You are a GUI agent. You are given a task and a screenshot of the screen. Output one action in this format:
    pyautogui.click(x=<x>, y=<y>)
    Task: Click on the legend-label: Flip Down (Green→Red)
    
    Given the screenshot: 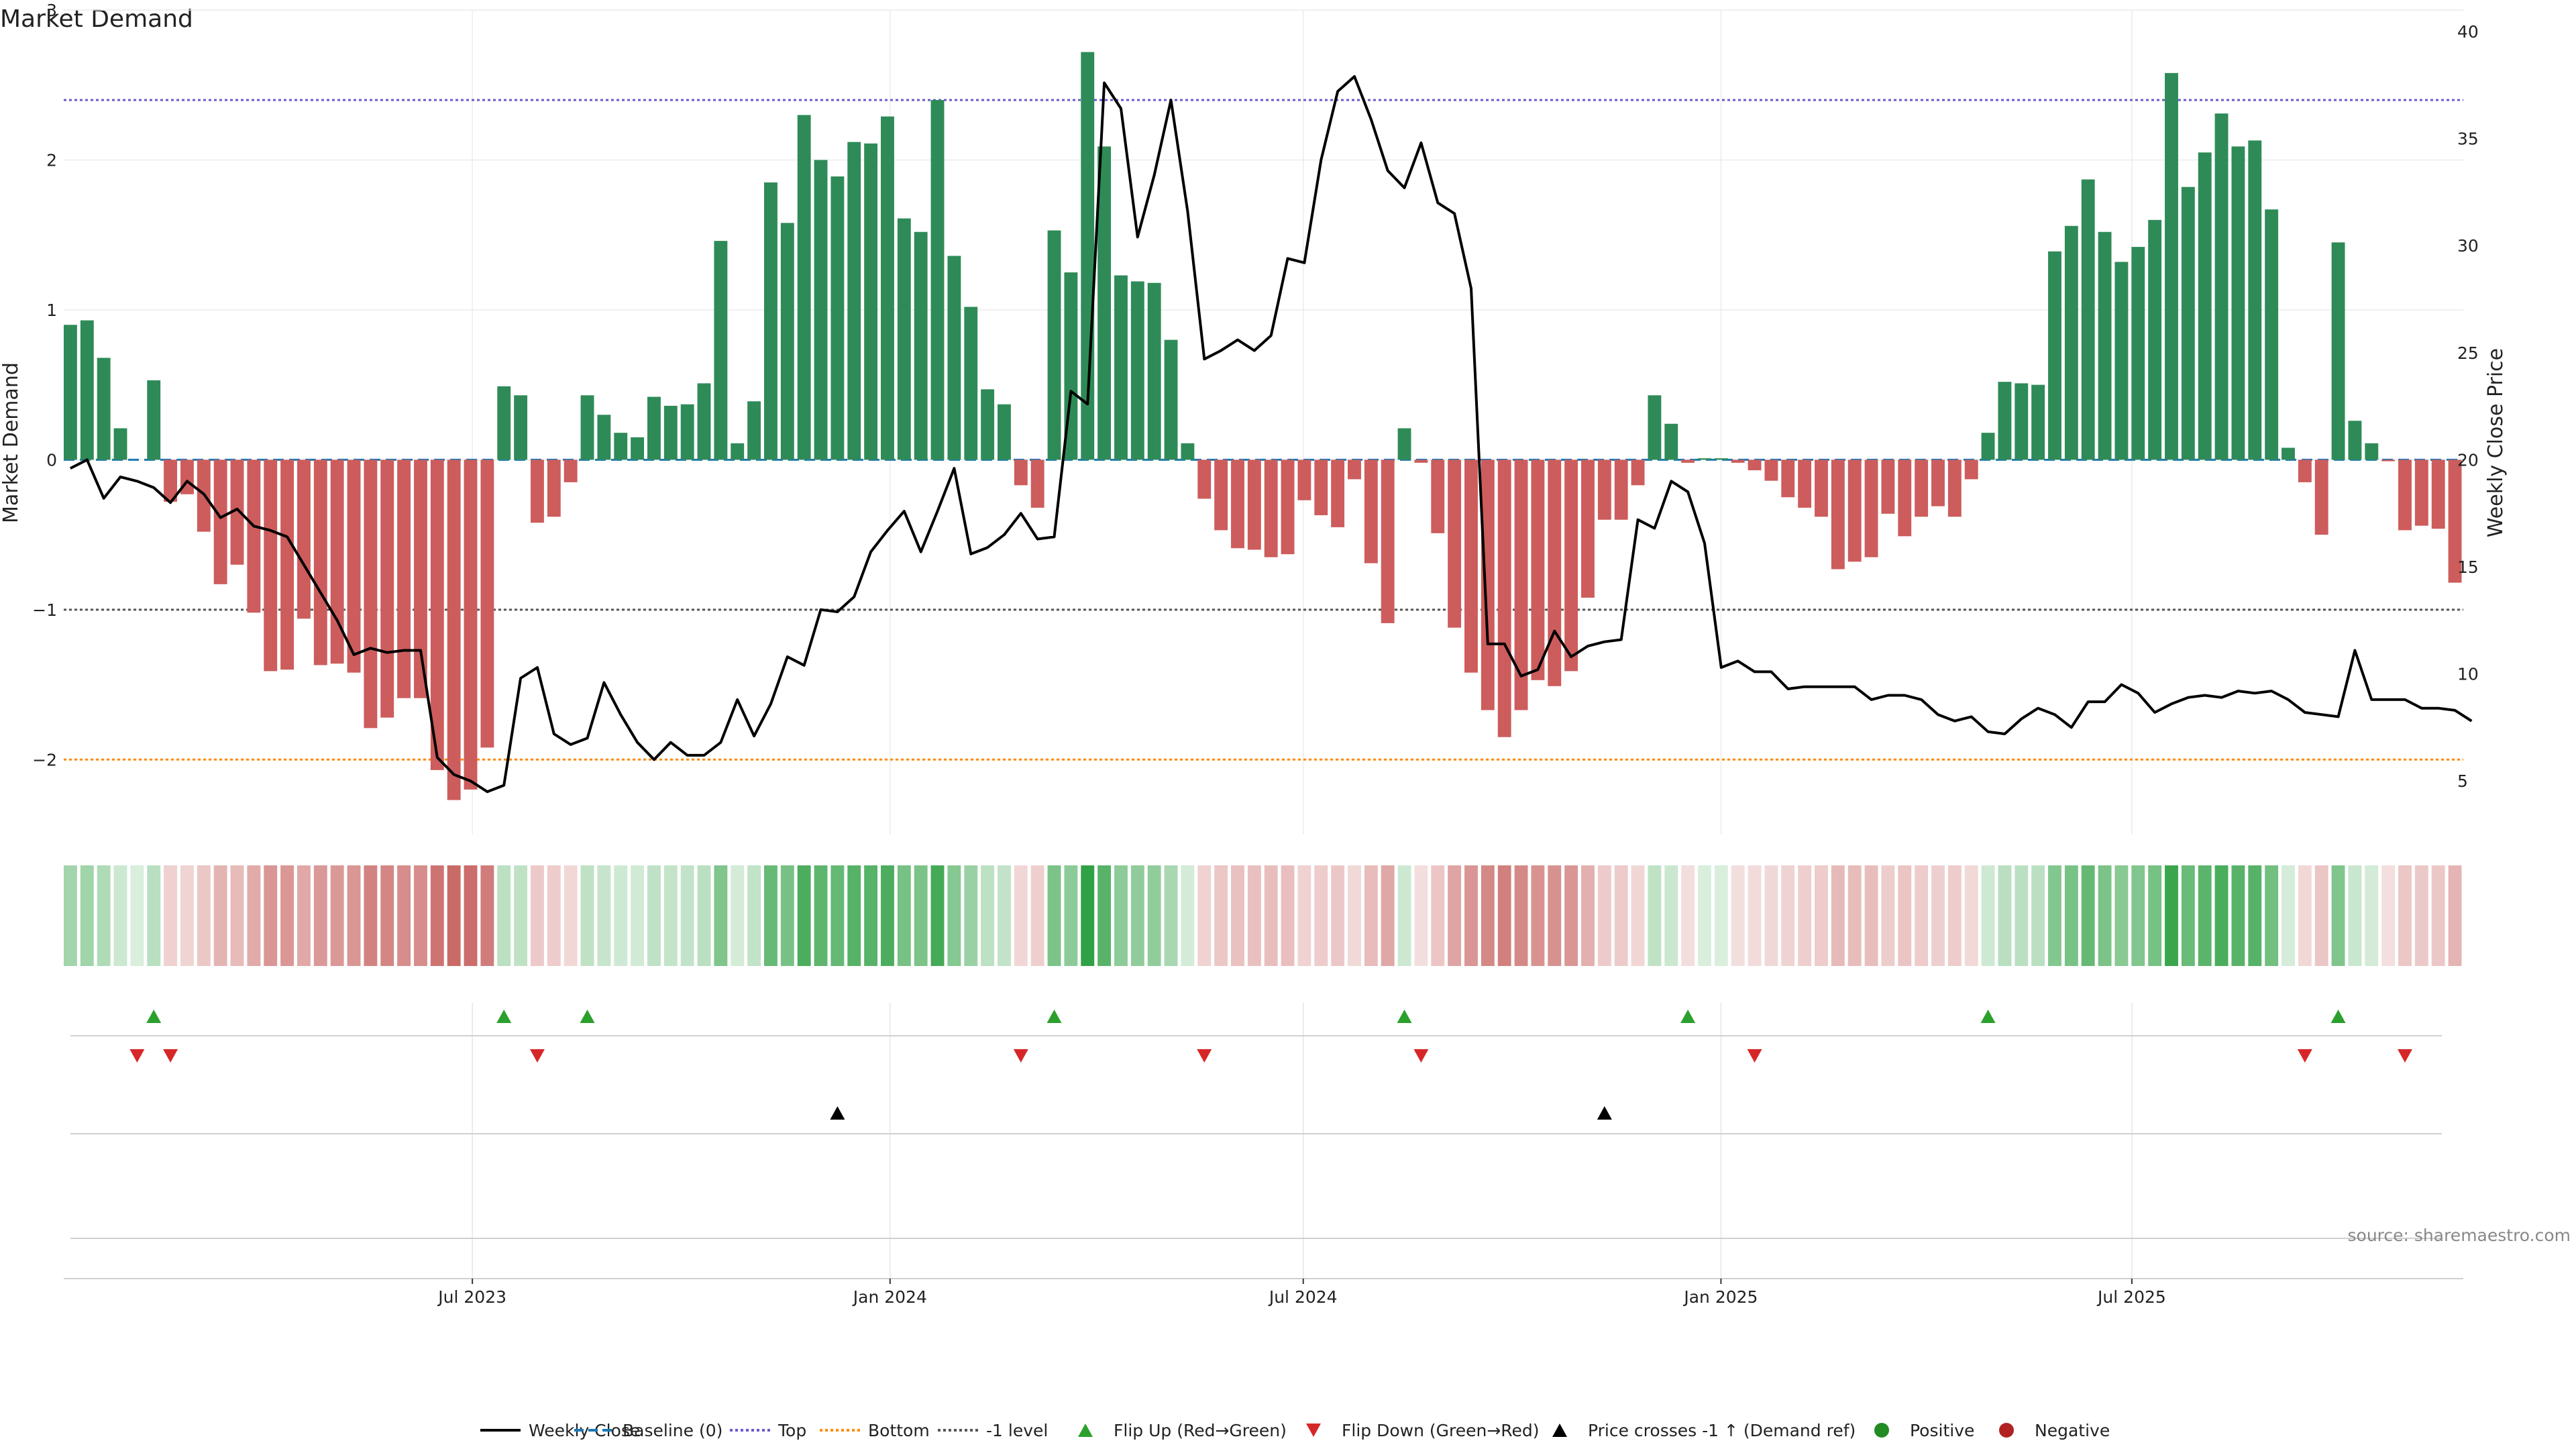 What is the action you would take?
    pyautogui.click(x=1441, y=1430)
    